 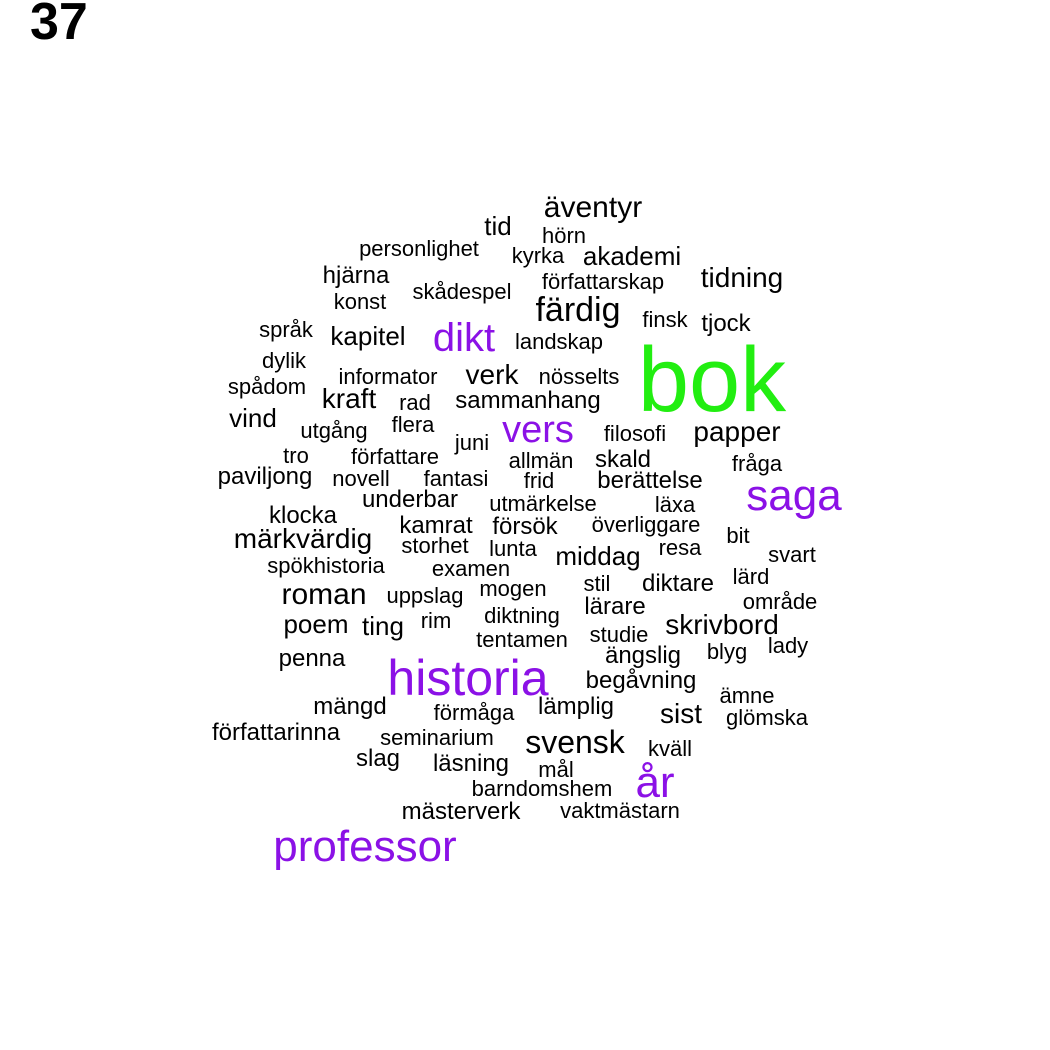 What do you see at coordinates (316, 624) in the screenshot?
I see `word-term: poem` at bounding box center [316, 624].